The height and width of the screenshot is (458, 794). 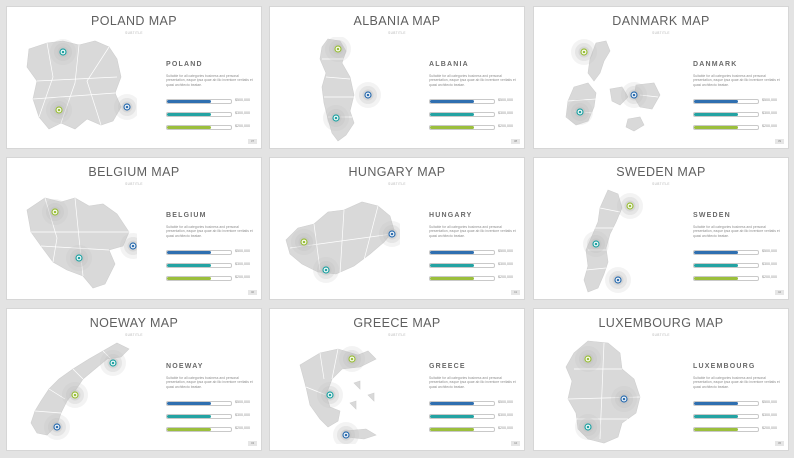 What do you see at coordinates (724, 366) in the screenshot?
I see `country-label: LUXEMBOURG` at bounding box center [724, 366].